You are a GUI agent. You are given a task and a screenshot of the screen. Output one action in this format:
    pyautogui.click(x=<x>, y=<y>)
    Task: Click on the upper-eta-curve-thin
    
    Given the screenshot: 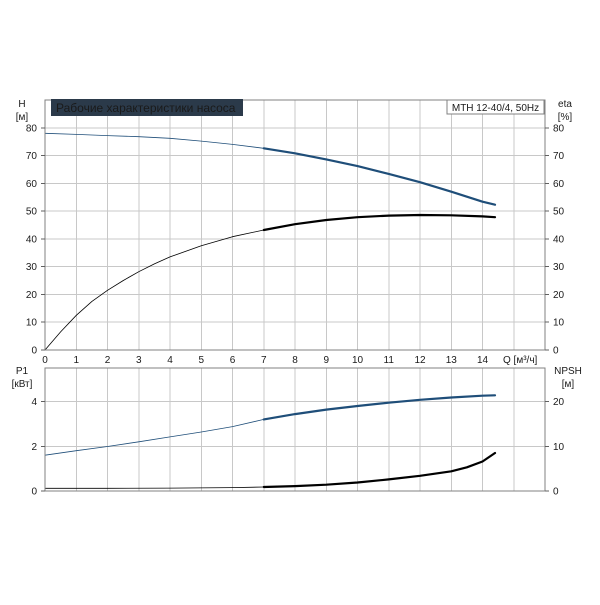 What is the action you would take?
    pyautogui.click(x=154, y=290)
    